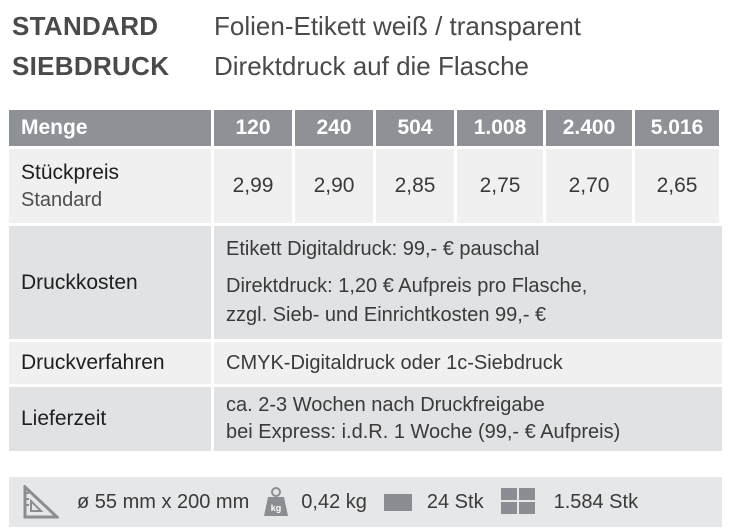 This screenshot has height=529, width=730. What do you see at coordinates (79, 282) in the screenshot?
I see `druckkosten-label: Druckkosten` at bounding box center [79, 282].